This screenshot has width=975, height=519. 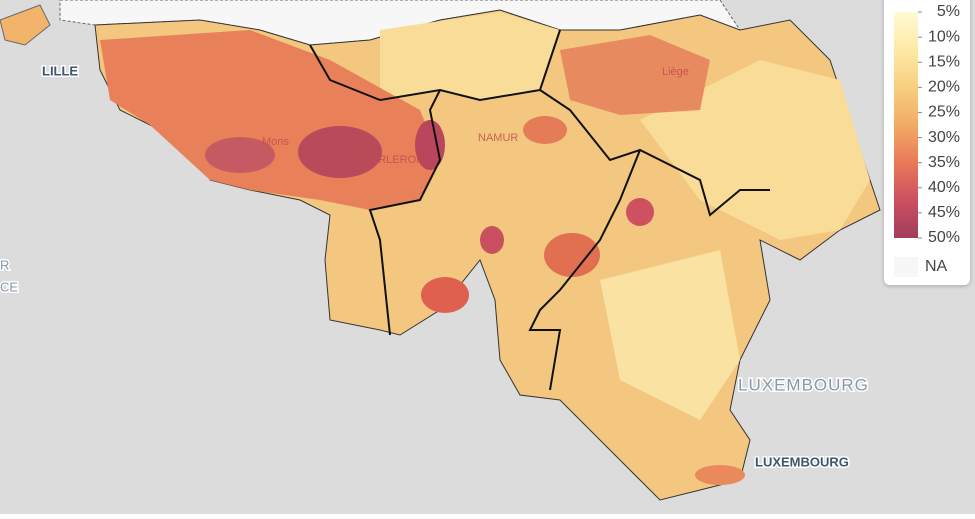 What do you see at coordinates (944, 212) in the screenshot?
I see `legend-tick-label: 45%` at bounding box center [944, 212].